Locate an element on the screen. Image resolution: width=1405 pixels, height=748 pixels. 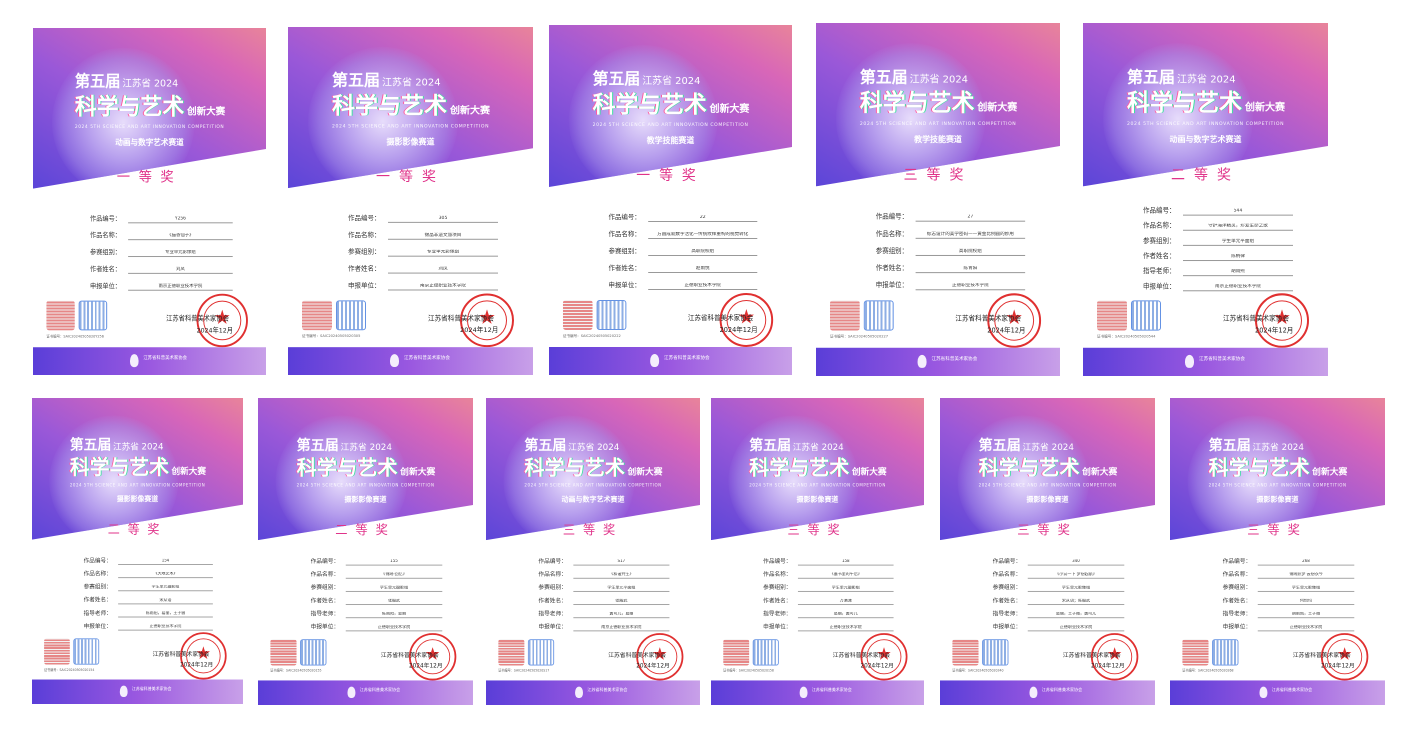
field-row-id: 作品编号： 27 is located at coordinates (951, 213).